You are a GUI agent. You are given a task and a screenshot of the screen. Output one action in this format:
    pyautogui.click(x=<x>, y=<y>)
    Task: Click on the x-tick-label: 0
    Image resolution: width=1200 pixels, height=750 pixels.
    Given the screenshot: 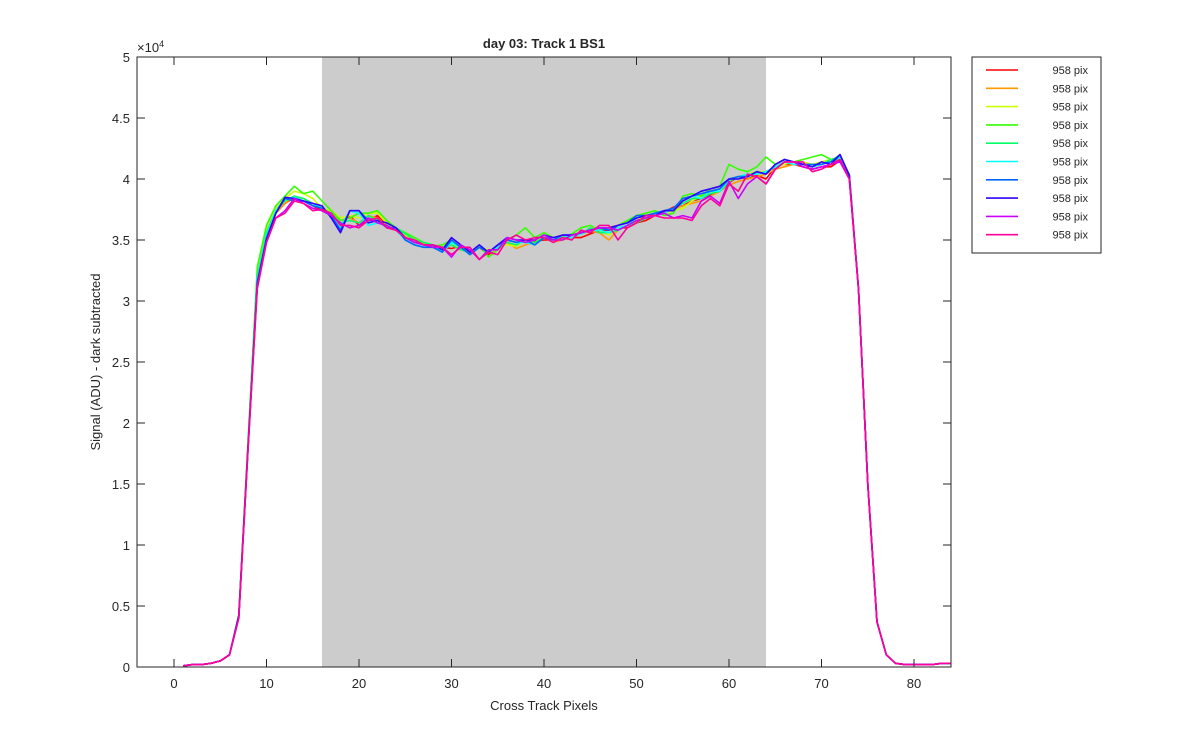 What is the action you would take?
    pyautogui.click(x=173, y=683)
    